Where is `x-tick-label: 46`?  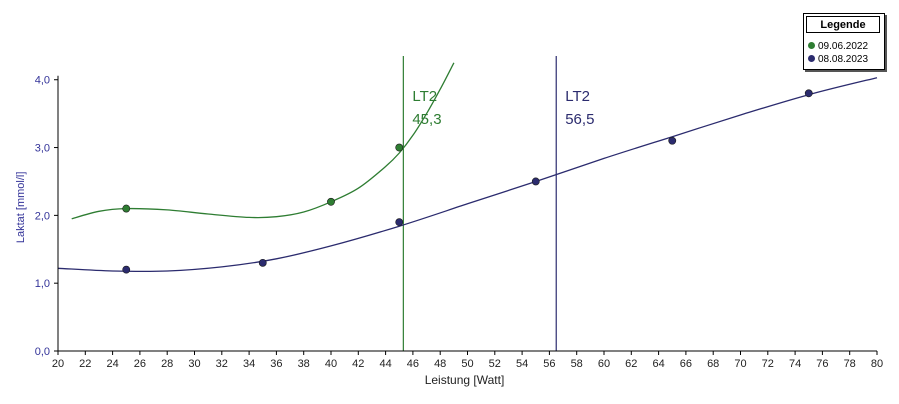 x-tick-label: 46 is located at coordinates (413, 364).